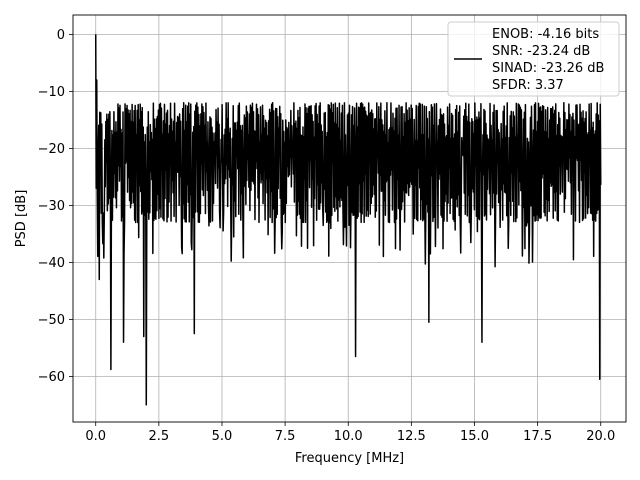 Image resolution: width=640 pixels, height=480 pixels. What do you see at coordinates (411, 436) in the screenshot?
I see `x-tick-label: 12.5` at bounding box center [411, 436].